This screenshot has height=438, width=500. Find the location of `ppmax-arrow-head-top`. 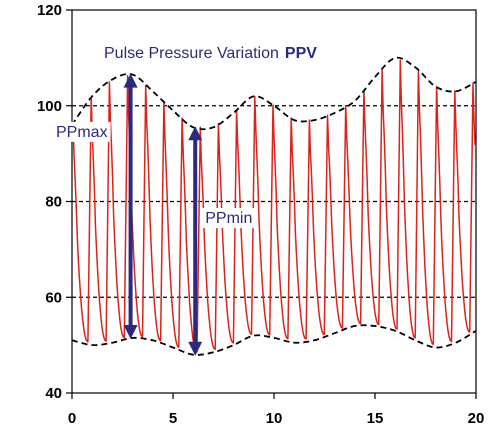

ppmax-arrow-head-top is located at coordinates (130, 80).